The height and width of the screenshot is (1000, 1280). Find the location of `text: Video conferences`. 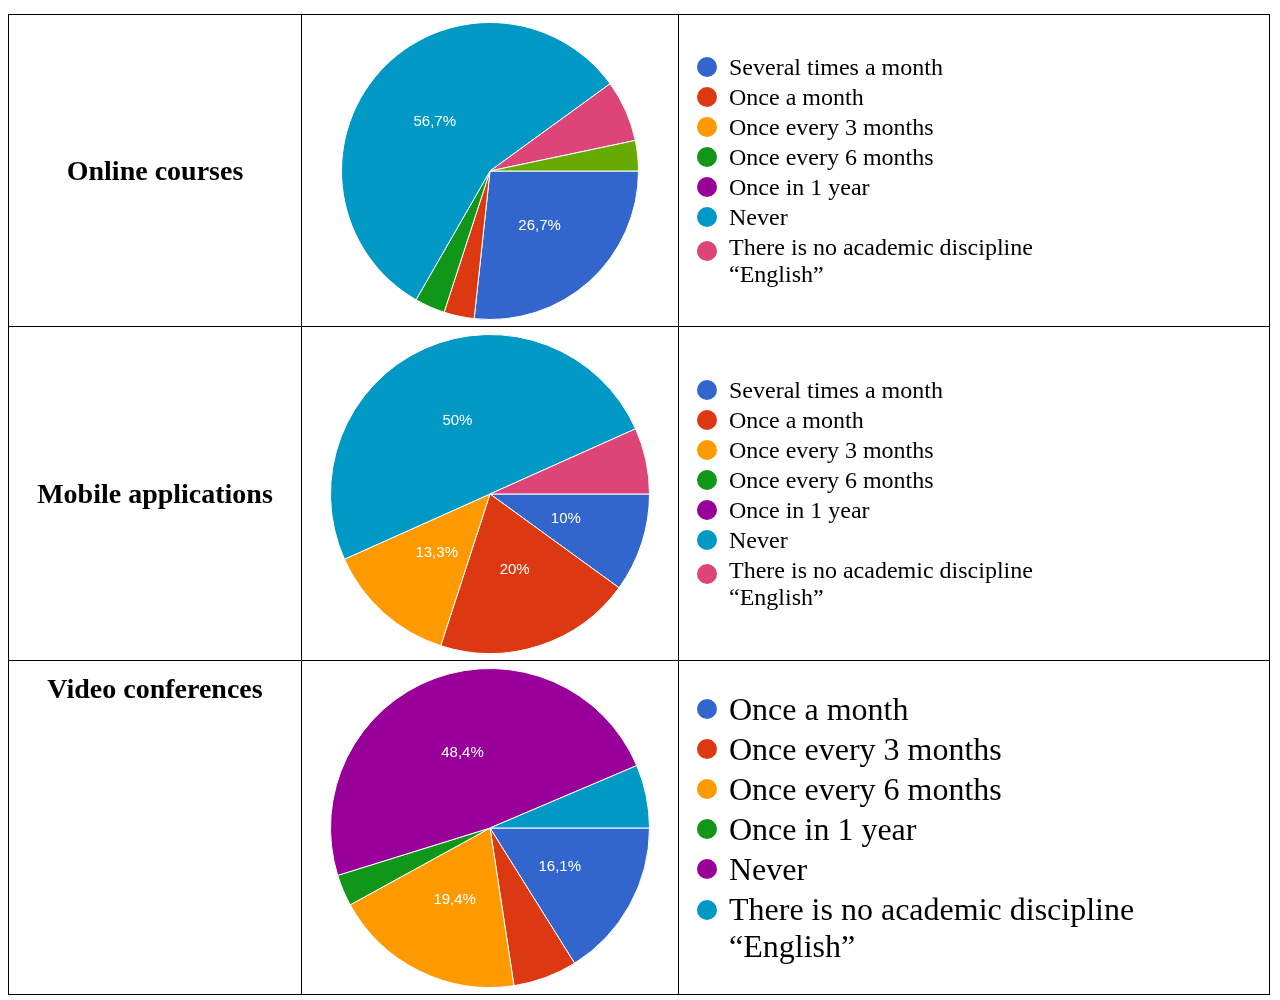

text: Video conferences is located at coordinates (155, 827).